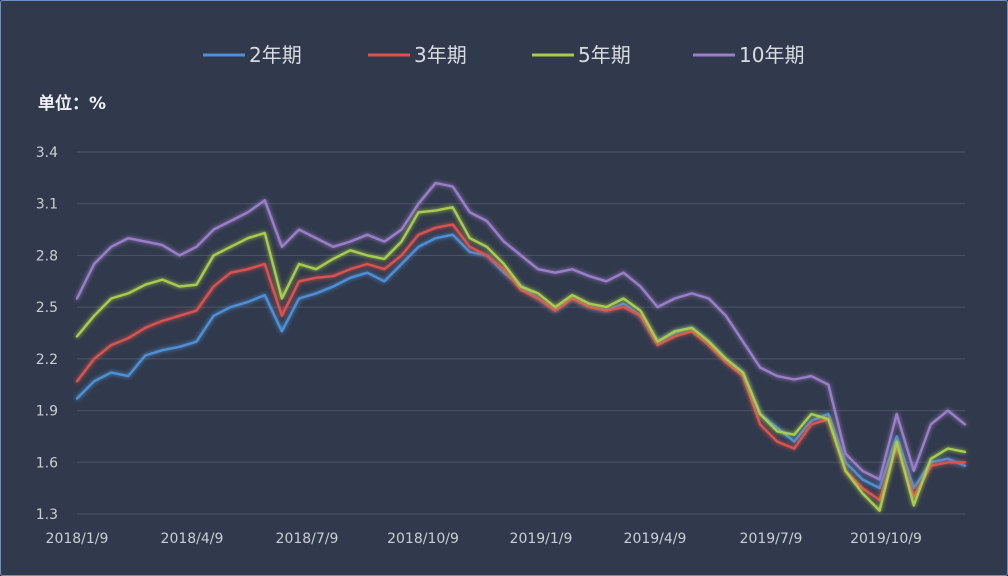 This screenshot has width=1008, height=576. What do you see at coordinates (655, 539) in the screenshot?
I see `x-tick-label: 2019/4/9` at bounding box center [655, 539].